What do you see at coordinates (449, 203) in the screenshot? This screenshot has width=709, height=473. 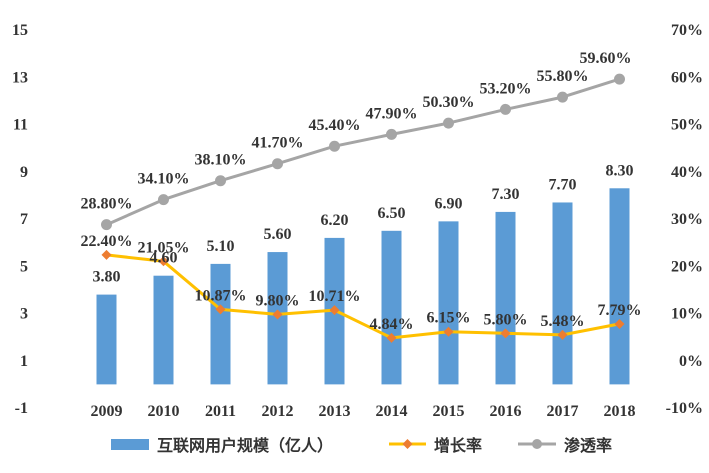 I see `bar-value-label: 6.90` at bounding box center [449, 203].